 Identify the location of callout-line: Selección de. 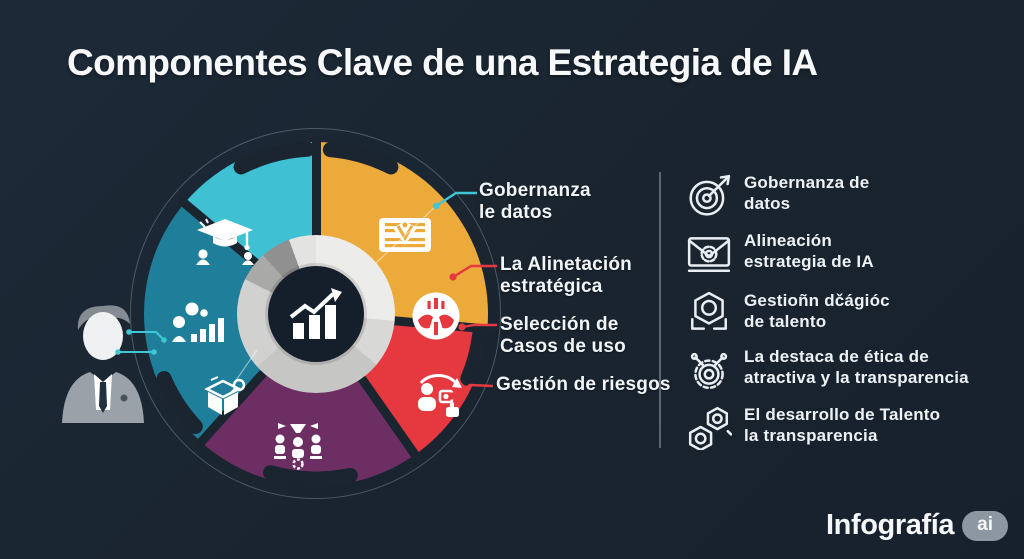
(559, 324).